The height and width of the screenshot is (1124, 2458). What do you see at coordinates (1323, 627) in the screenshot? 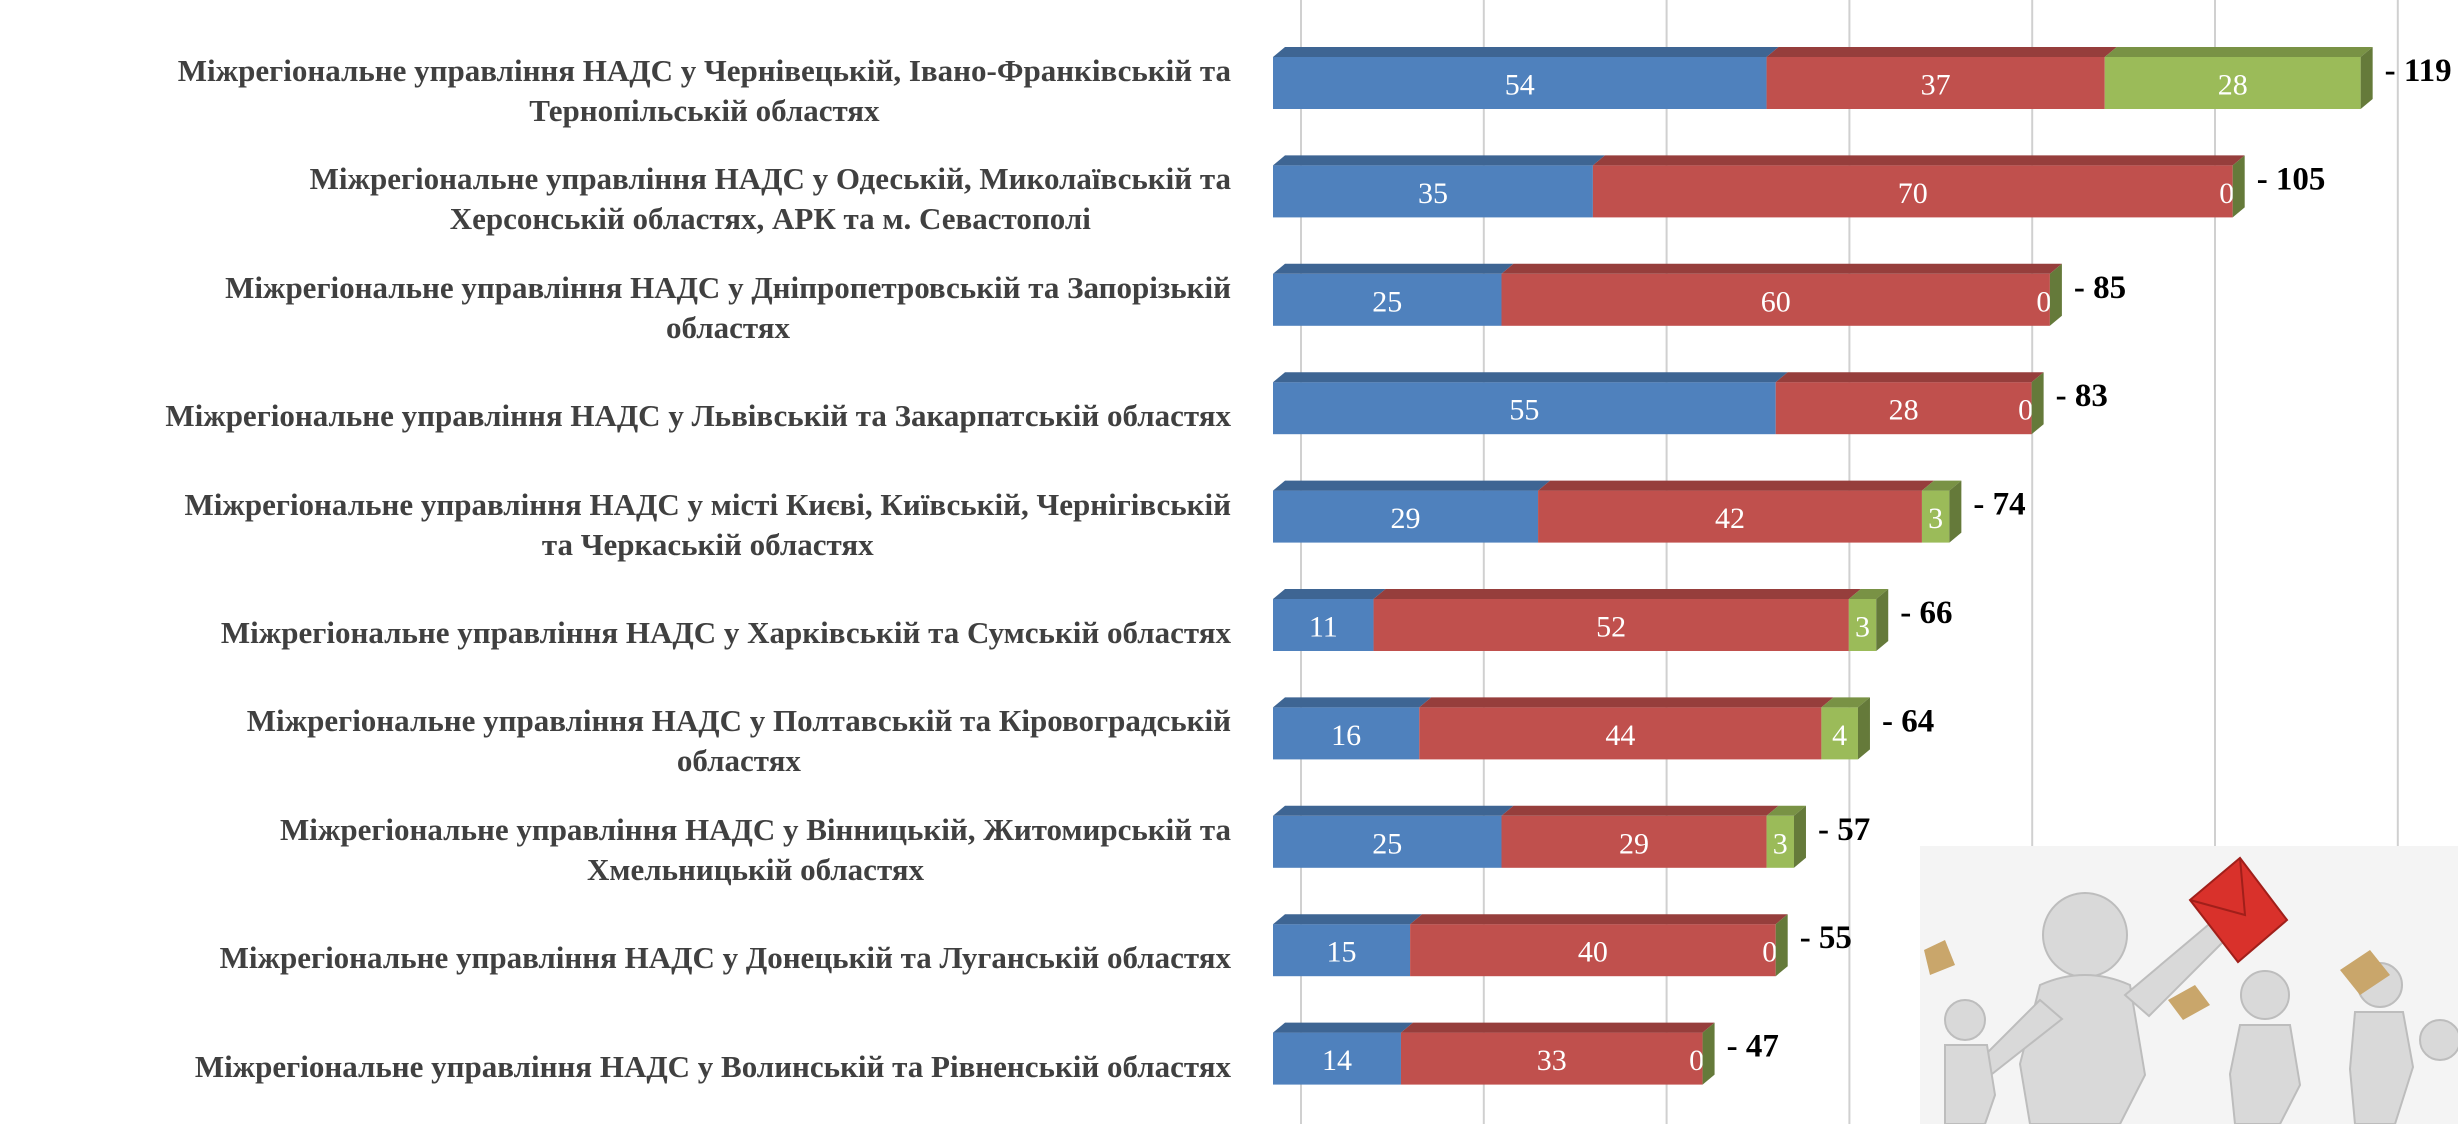
I see `value-label: 11` at bounding box center [1323, 627].